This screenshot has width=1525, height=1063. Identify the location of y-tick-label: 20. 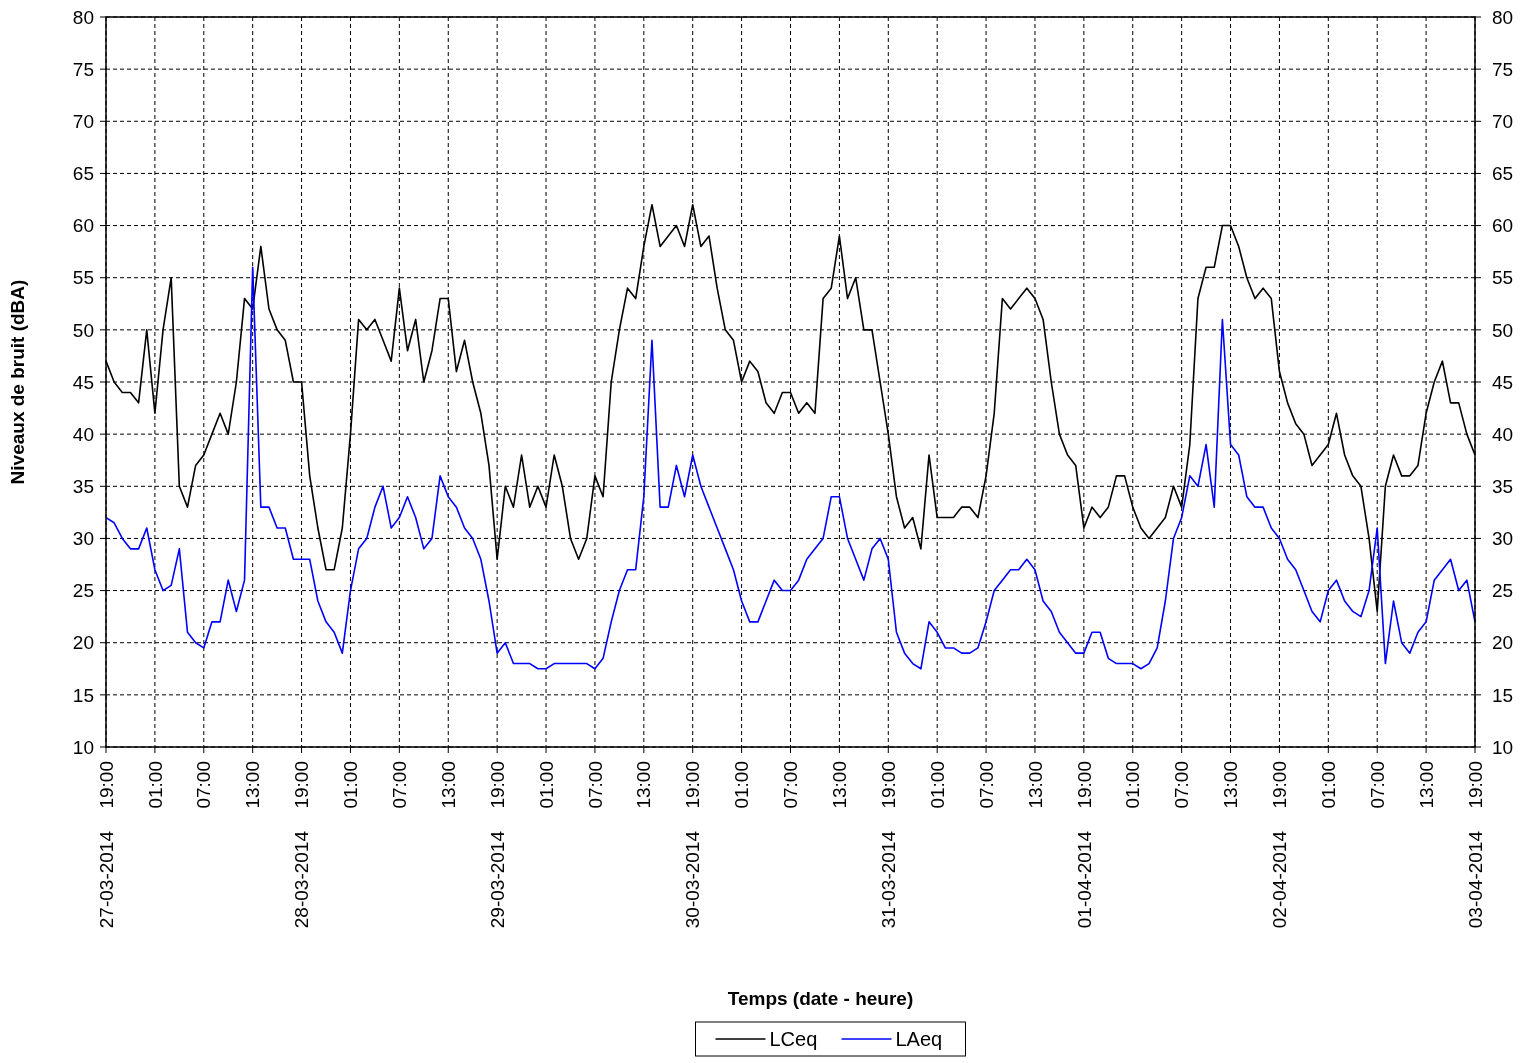
(83, 643).